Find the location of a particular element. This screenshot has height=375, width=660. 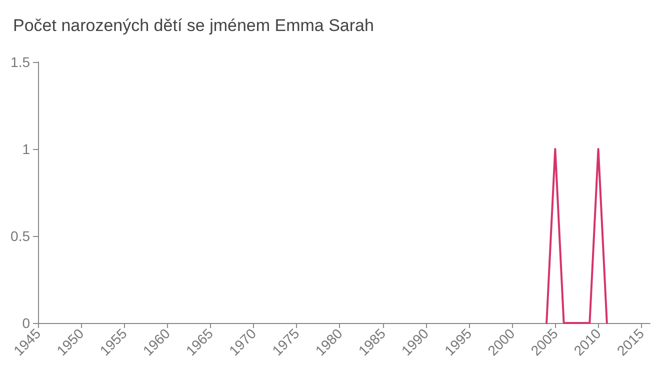

y-tick-label: 1.5 is located at coordinates (20, 62).